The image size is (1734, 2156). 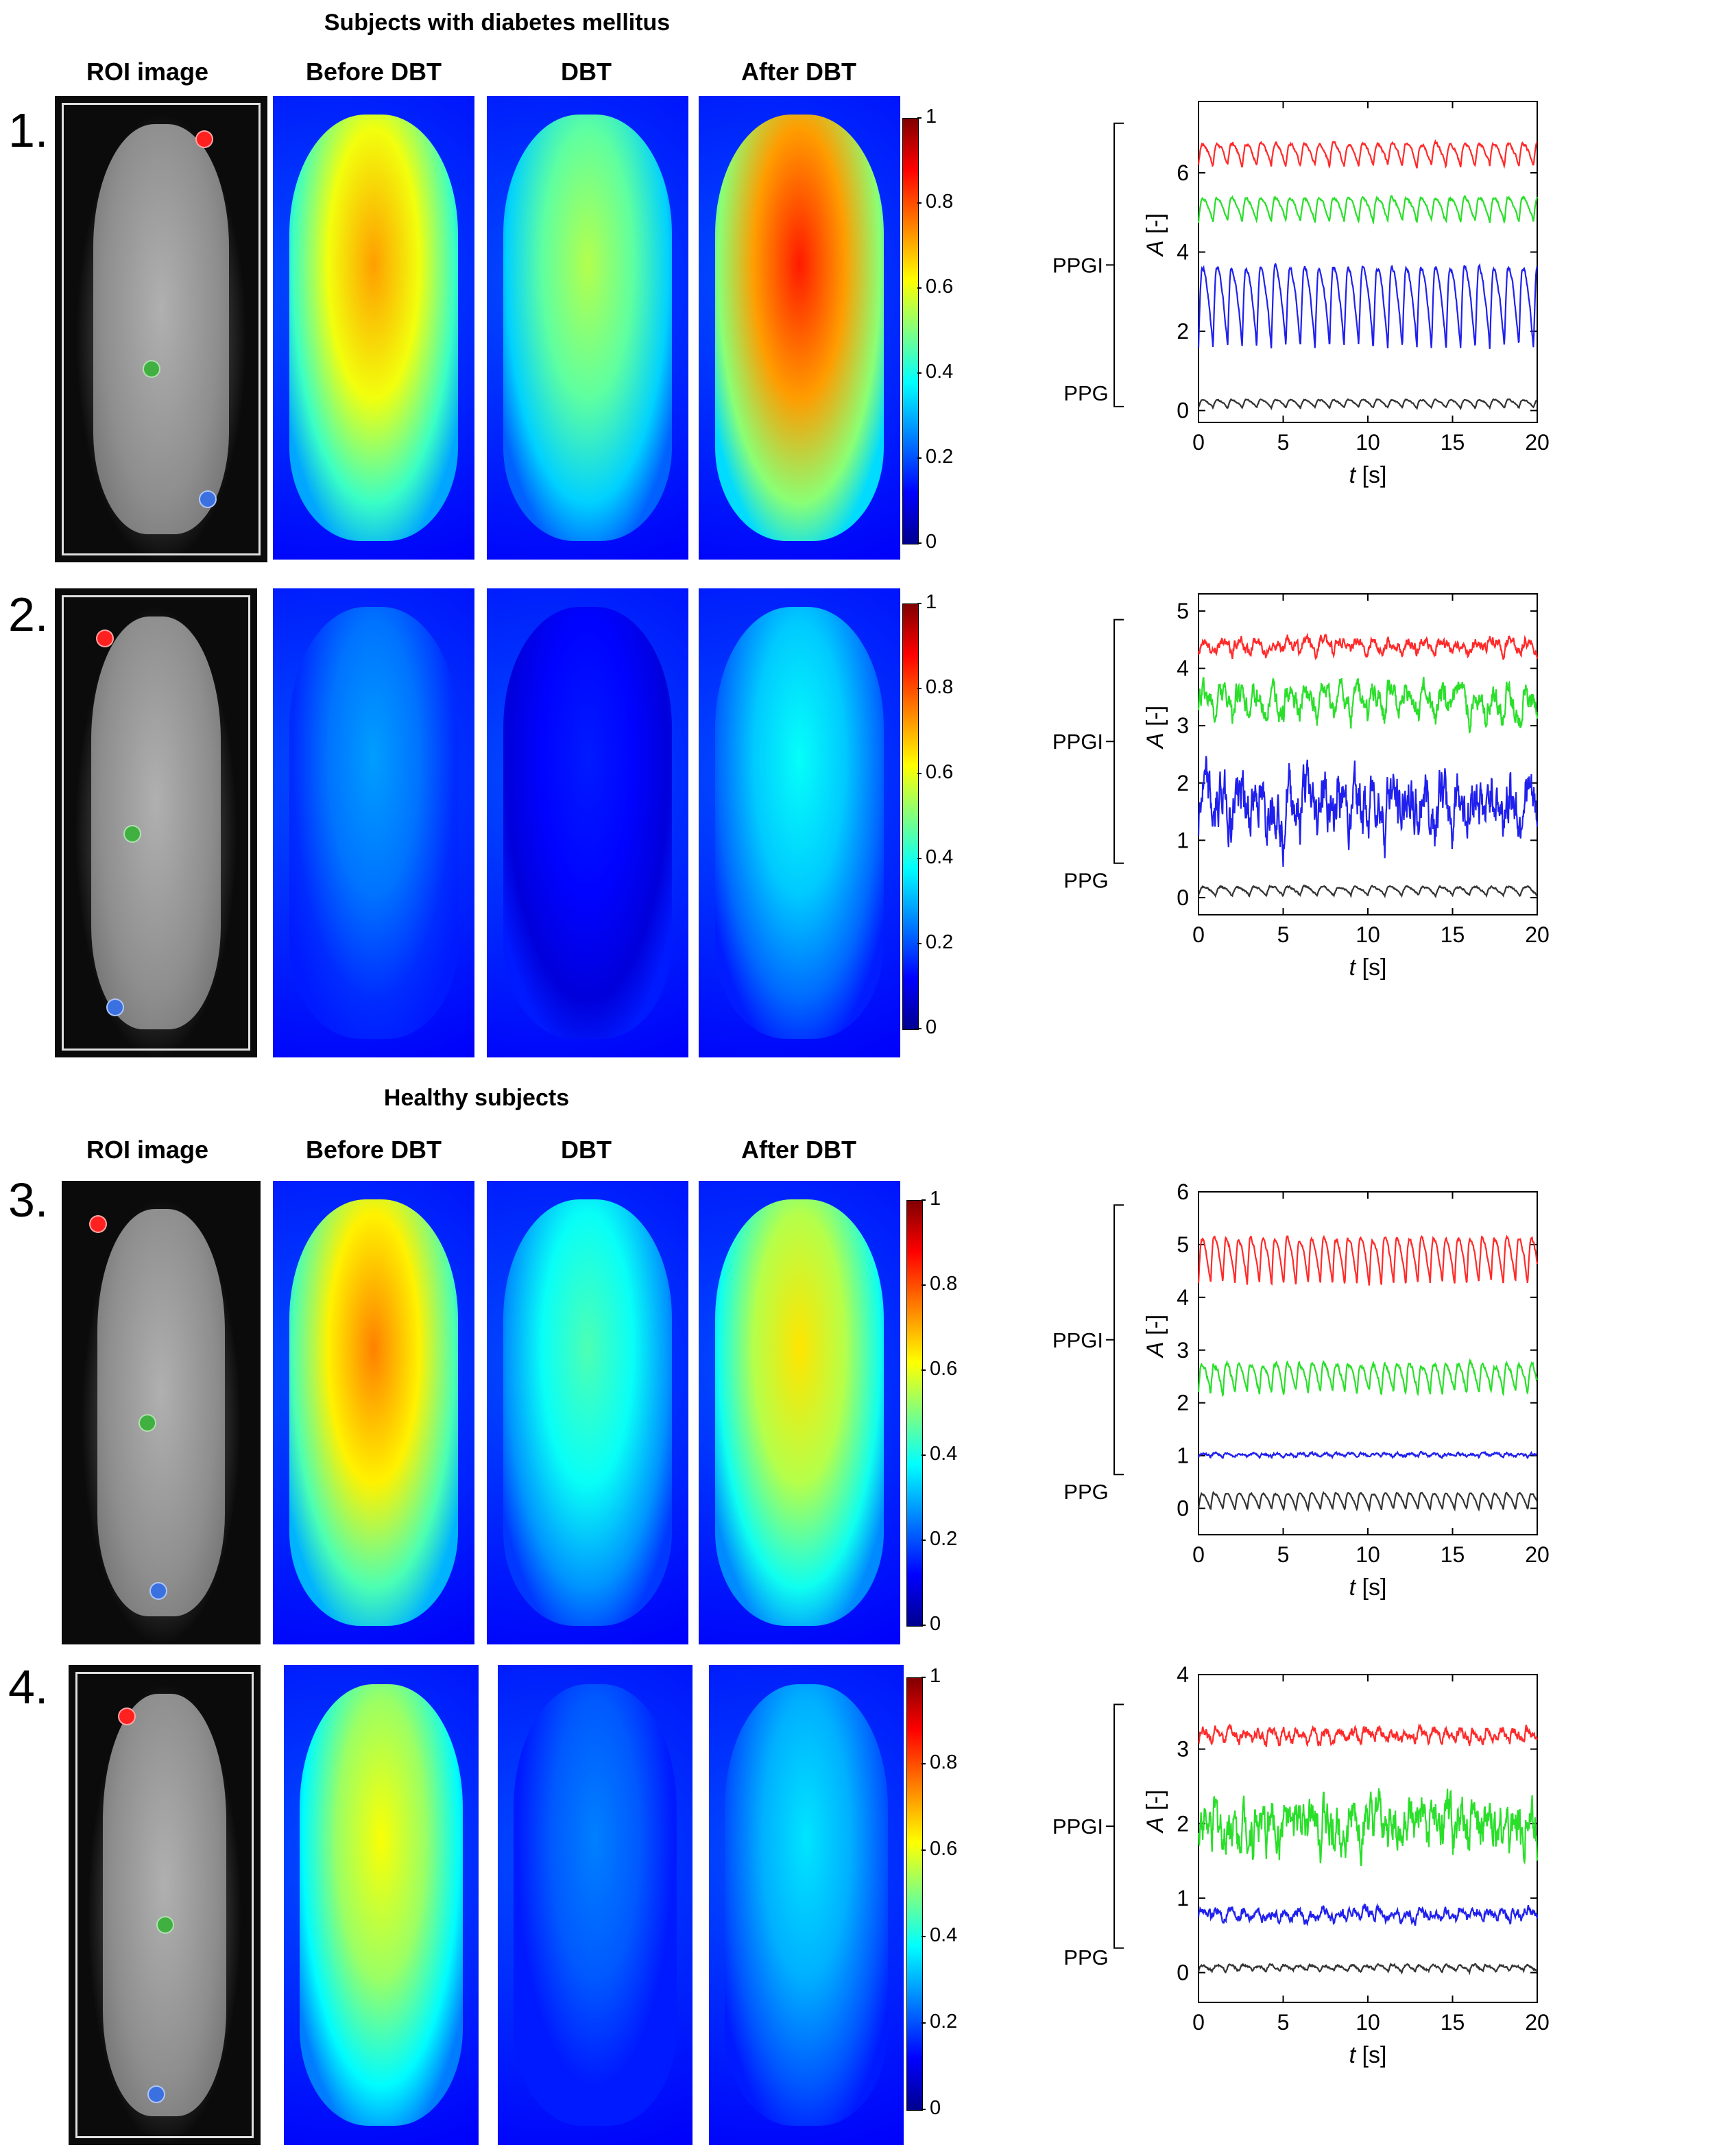 What do you see at coordinates (497, 23) in the screenshot?
I see `diabetes-group-title: Subjects with diabetes mellitus` at bounding box center [497, 23].